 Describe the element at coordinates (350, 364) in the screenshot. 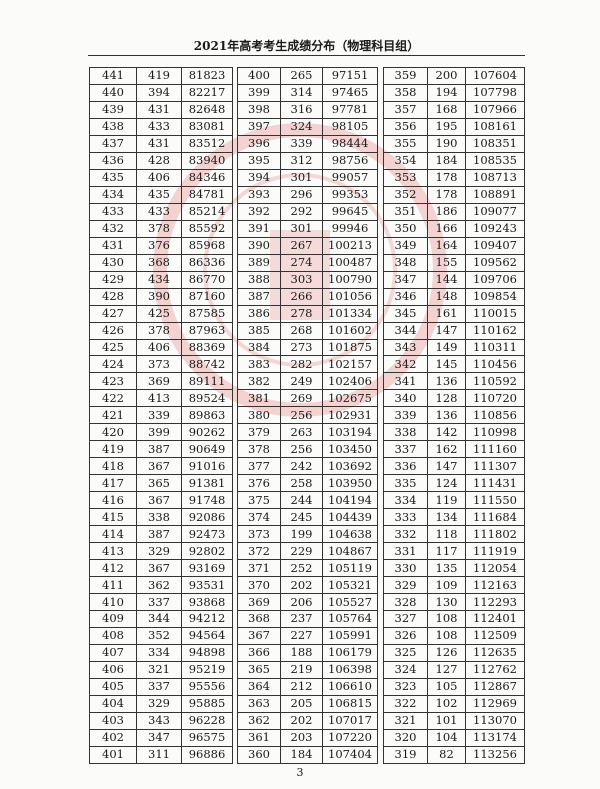

I see `cumulative-cell: 102157` at that location.